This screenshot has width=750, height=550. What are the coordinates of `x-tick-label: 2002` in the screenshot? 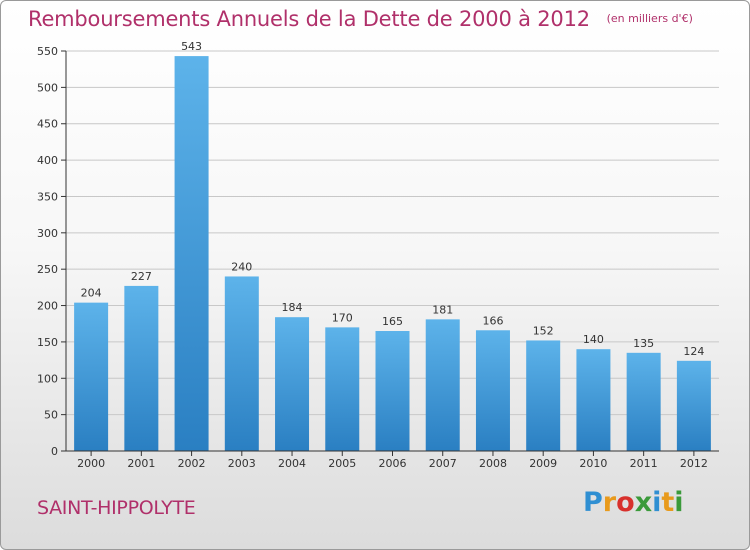 It's located at (192, 463).